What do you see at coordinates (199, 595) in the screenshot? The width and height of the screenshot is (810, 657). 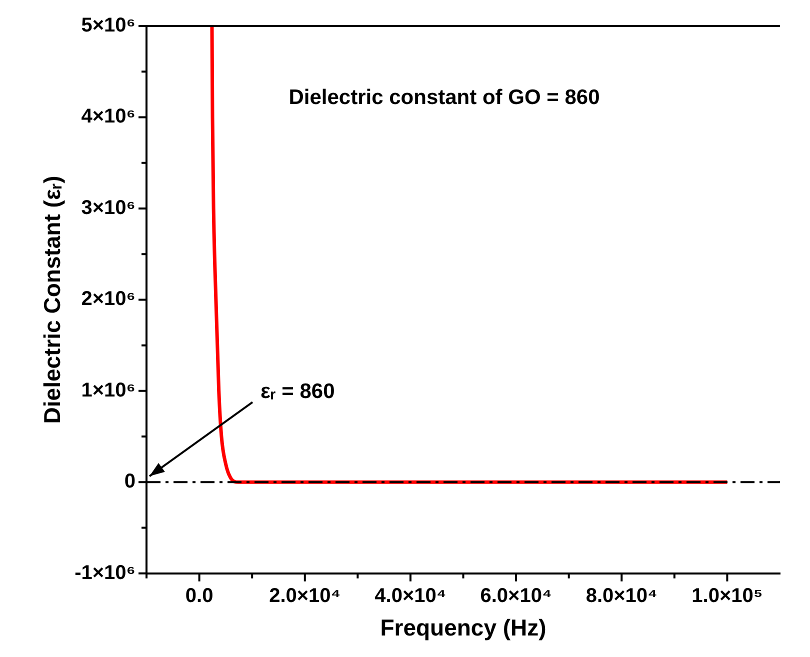 I see `x-tick-label: 0.0` at bounding box center [199, 595].